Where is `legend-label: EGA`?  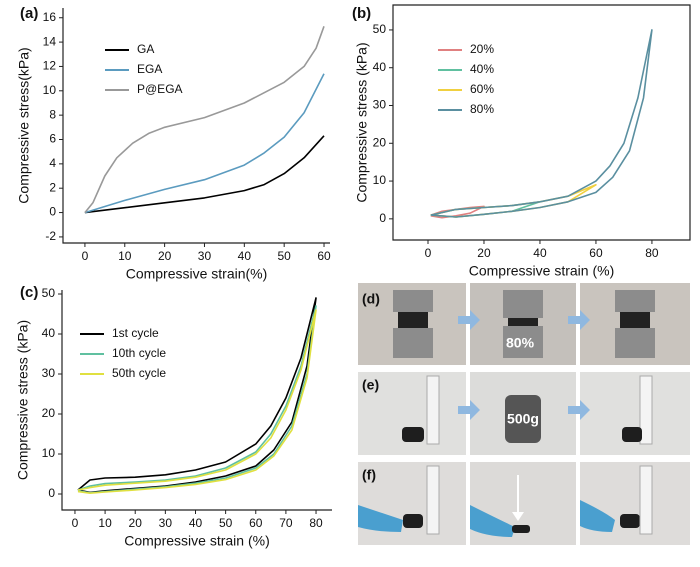 legend-label: EGA is located at coordinates (149, 69).